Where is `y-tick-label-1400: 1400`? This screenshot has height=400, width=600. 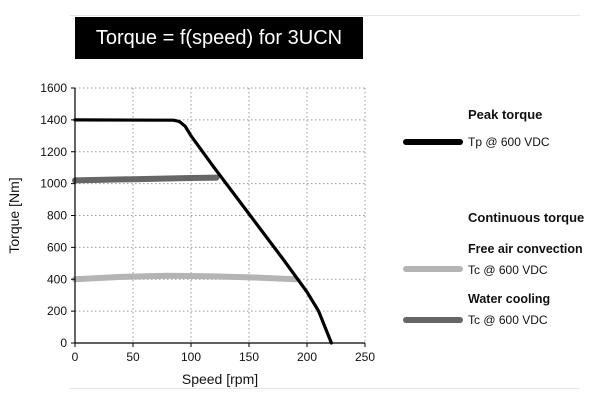 y-tick-label-1400: 1400 is located at coordinates (53, 120).